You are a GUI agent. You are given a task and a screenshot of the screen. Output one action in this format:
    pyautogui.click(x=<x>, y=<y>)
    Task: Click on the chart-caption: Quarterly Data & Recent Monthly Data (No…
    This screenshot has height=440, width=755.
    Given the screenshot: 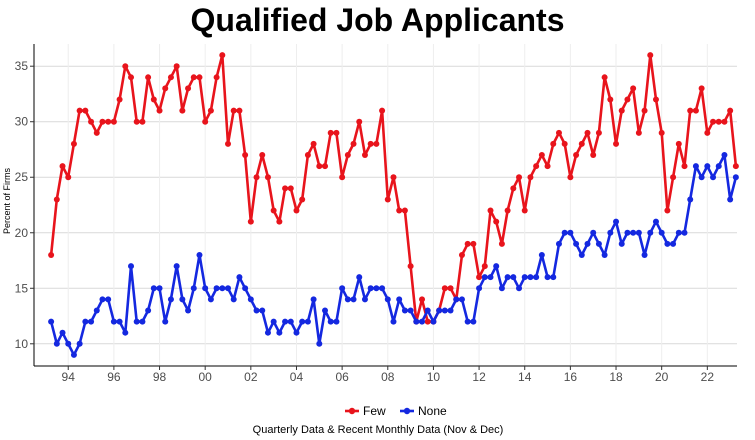 What is the action you would take?
    pyautogui.click(x=378, y=430)
    